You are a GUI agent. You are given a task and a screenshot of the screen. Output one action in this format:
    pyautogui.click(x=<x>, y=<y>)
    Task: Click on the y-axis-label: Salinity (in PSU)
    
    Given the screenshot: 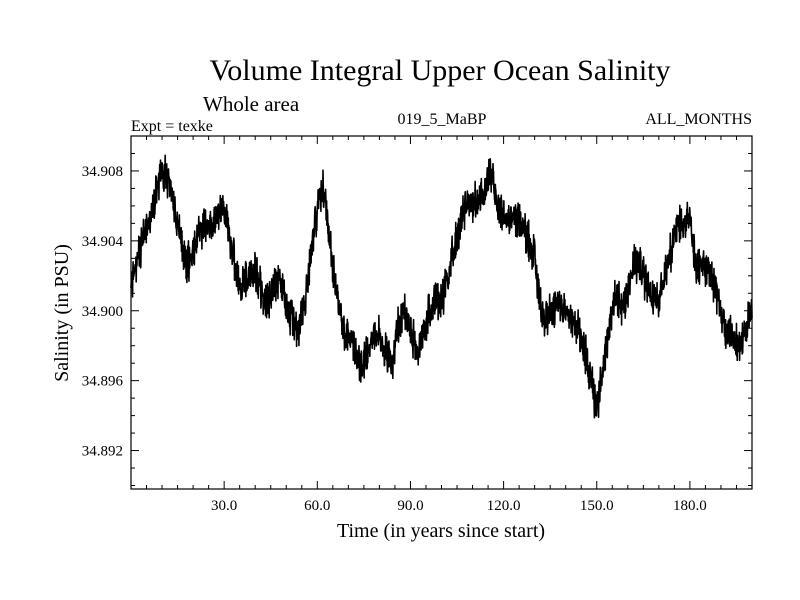 What is the action you would take?
    pyautogui.click(x=62, y=313)
    